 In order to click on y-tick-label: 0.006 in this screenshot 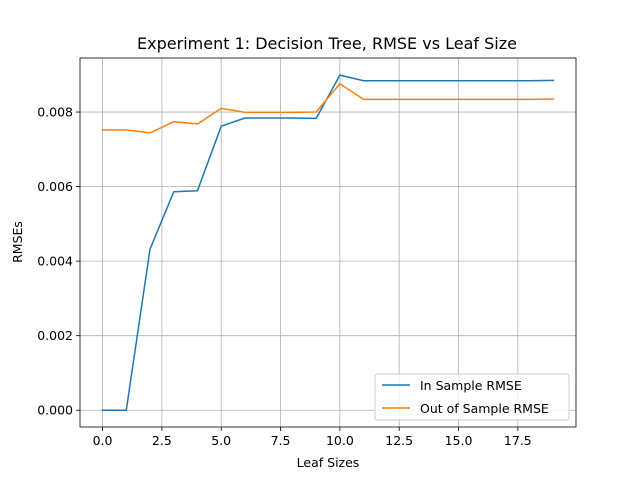, I will do `click(55, 186)`.